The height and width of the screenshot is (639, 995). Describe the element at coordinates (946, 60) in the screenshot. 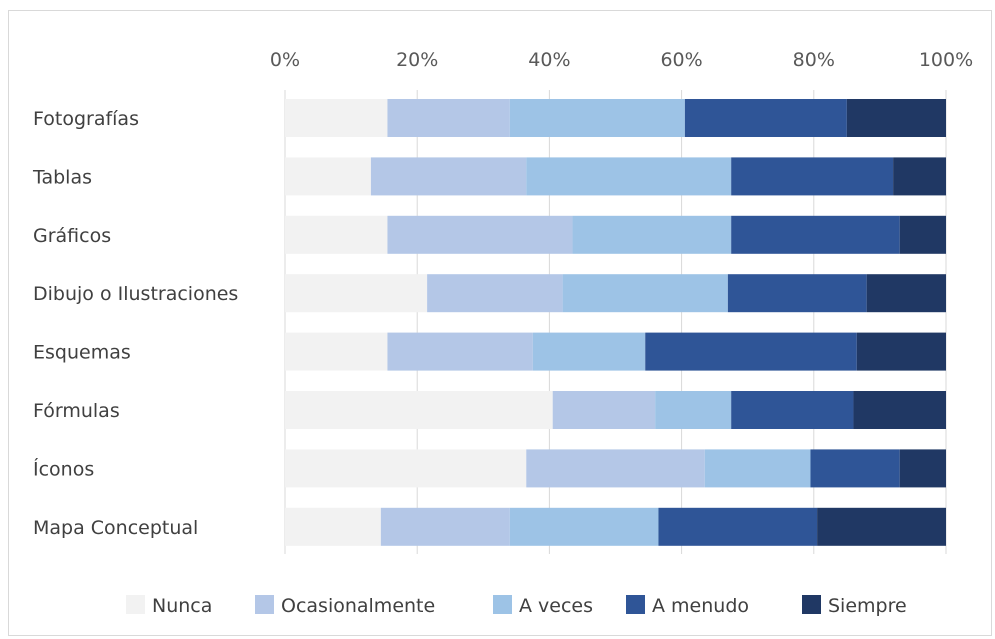

I see `x-tick-label: 100%` at that location.